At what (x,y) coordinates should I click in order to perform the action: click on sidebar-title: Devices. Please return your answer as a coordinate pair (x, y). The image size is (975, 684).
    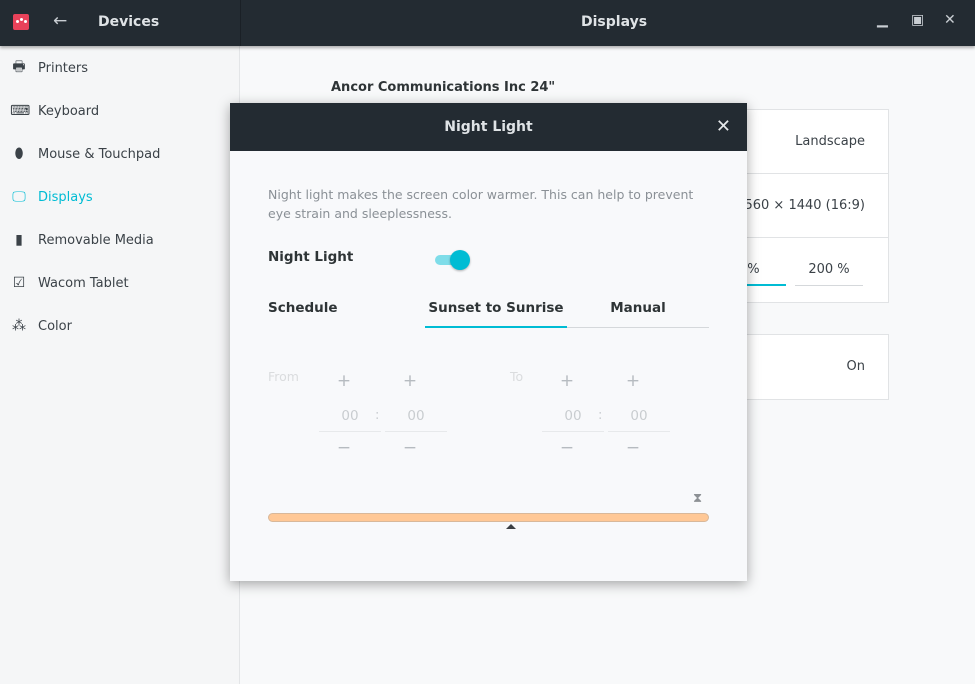
    Looking at the image, I should click on (129, 22).